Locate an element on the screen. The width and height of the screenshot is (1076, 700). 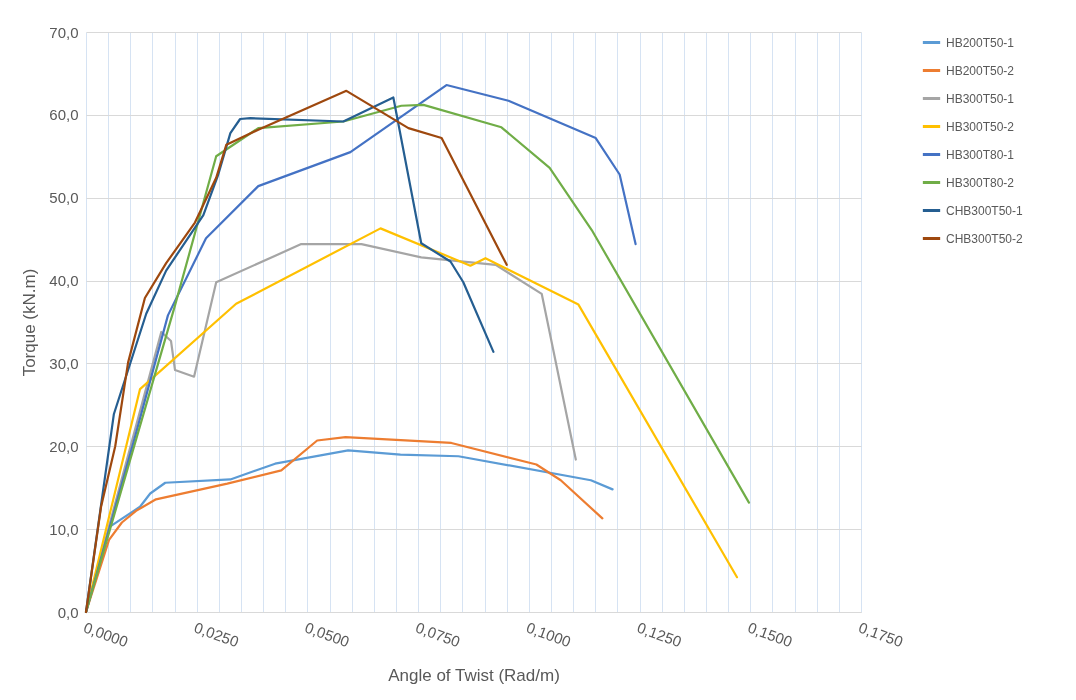
y-tick-label: 0,0 is located at coordinates (68, 612).